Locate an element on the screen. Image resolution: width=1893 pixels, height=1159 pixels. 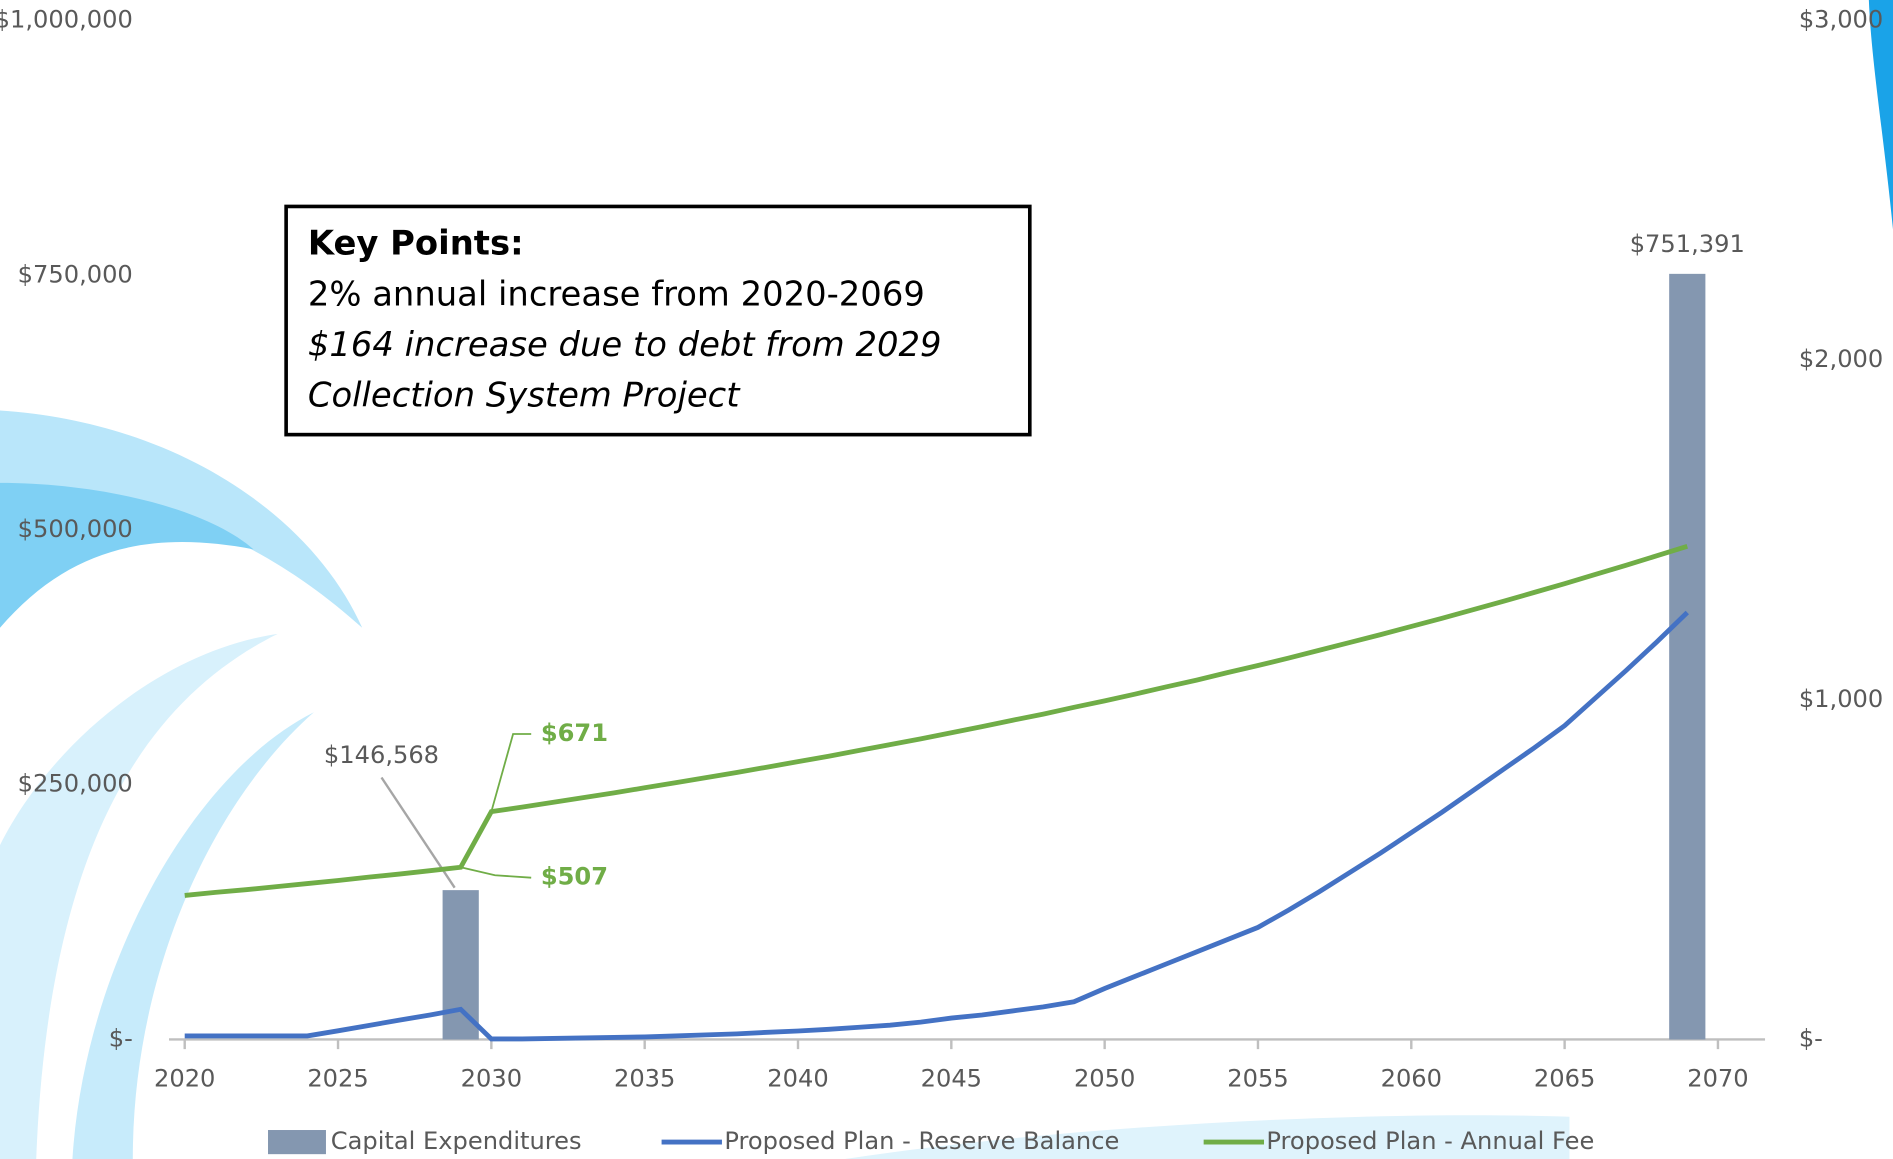
box-frame is located at coordinates (658, 320).